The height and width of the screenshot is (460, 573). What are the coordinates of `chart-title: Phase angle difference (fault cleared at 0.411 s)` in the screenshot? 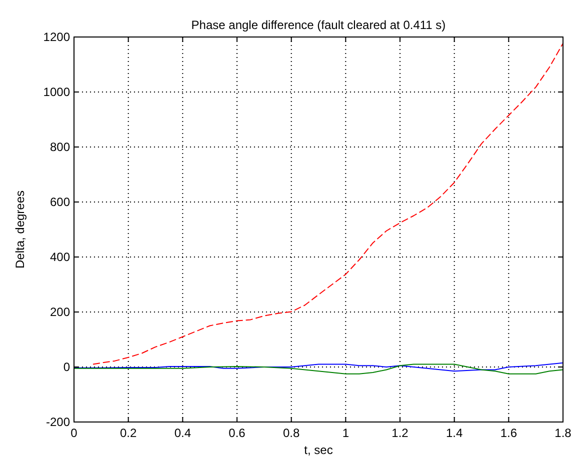 It's located at (318, 25).